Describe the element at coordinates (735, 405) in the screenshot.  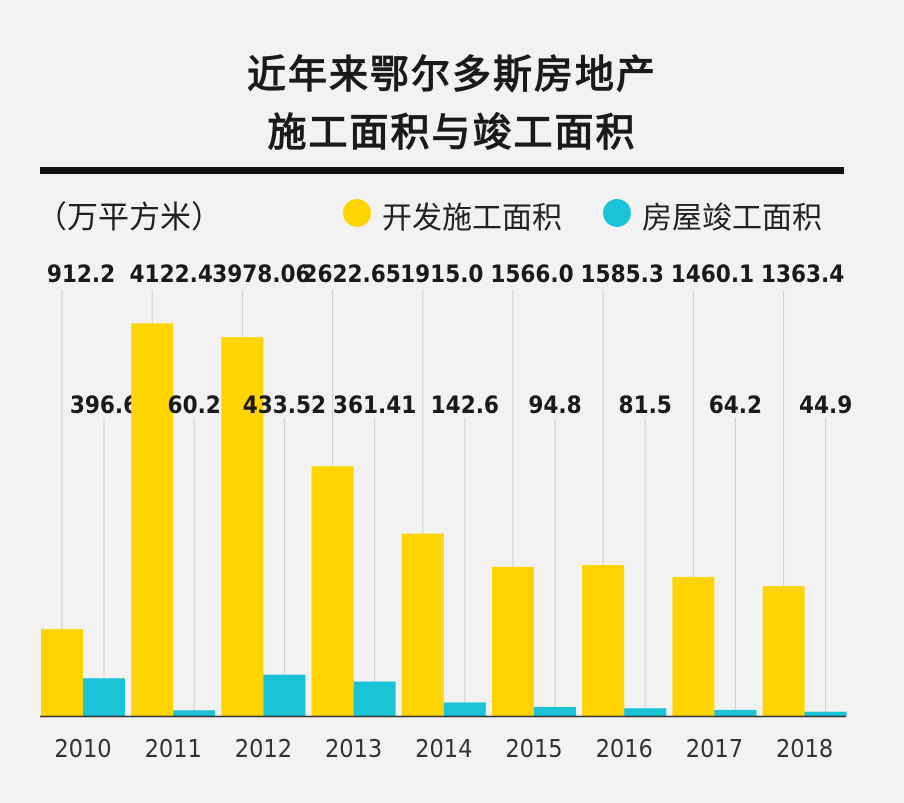
I see `data-label-completed: 64.2` at that location.